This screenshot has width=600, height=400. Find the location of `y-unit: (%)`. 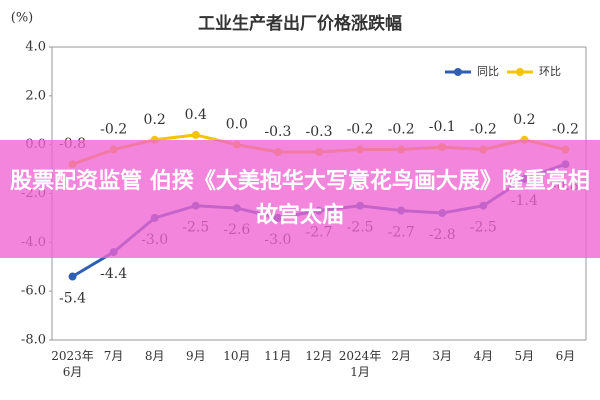

y-unit: (%) is located at coordinates (22, 18).